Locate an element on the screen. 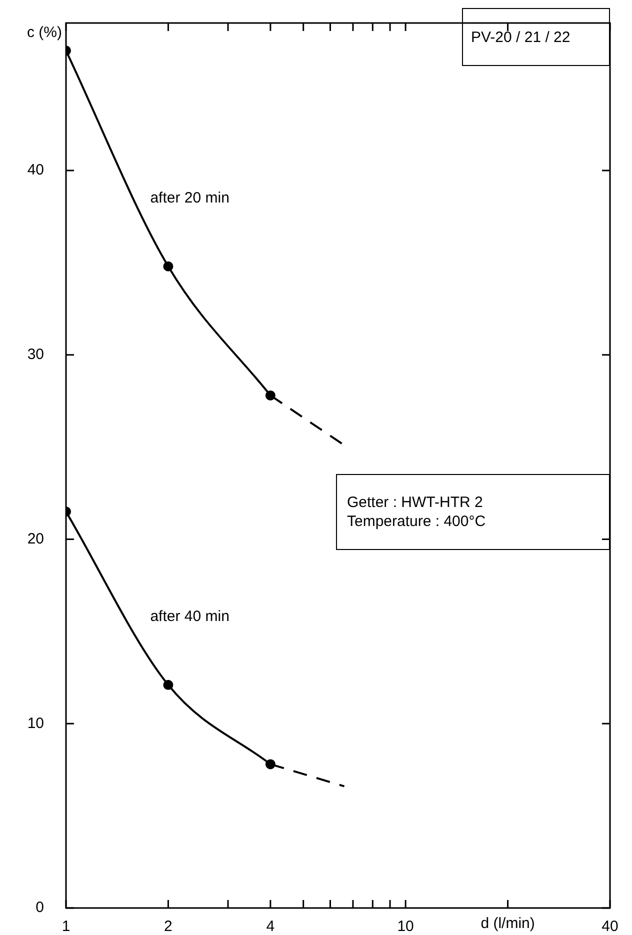 The height and width of the screenshot is (935, 632). y-axis-title: c (%) is located at coordinates (44, 33).